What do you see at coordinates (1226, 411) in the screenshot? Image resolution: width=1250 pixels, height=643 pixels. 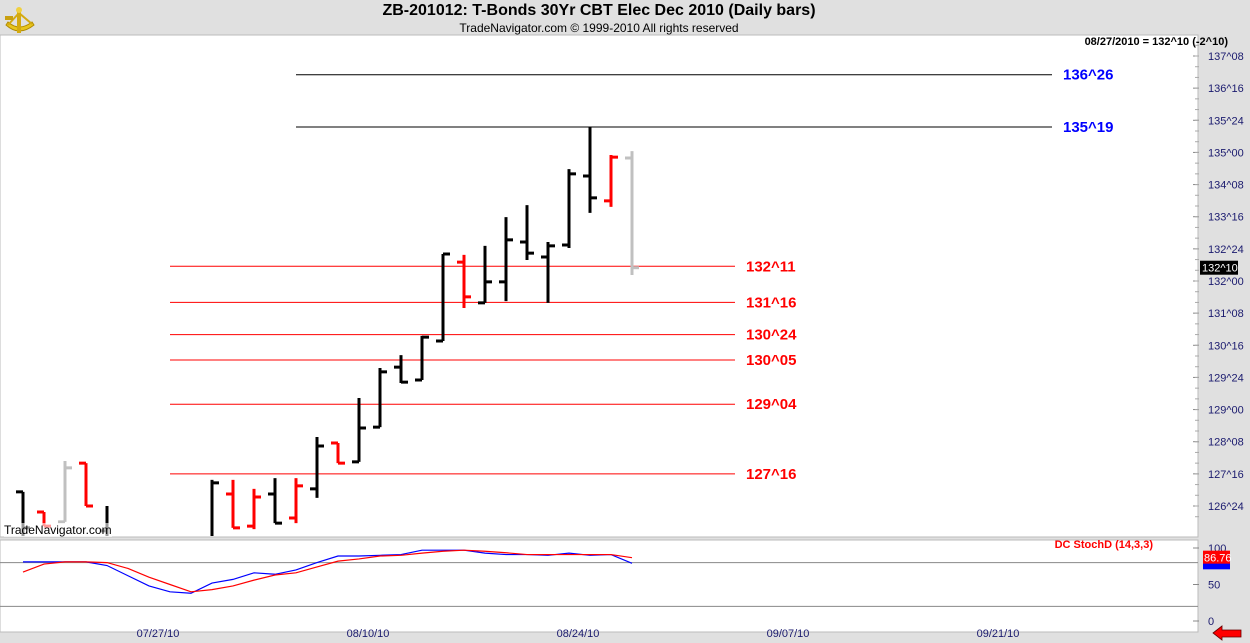 I see `y-tick-label: 129^00` at bounding box center [1226, 411].